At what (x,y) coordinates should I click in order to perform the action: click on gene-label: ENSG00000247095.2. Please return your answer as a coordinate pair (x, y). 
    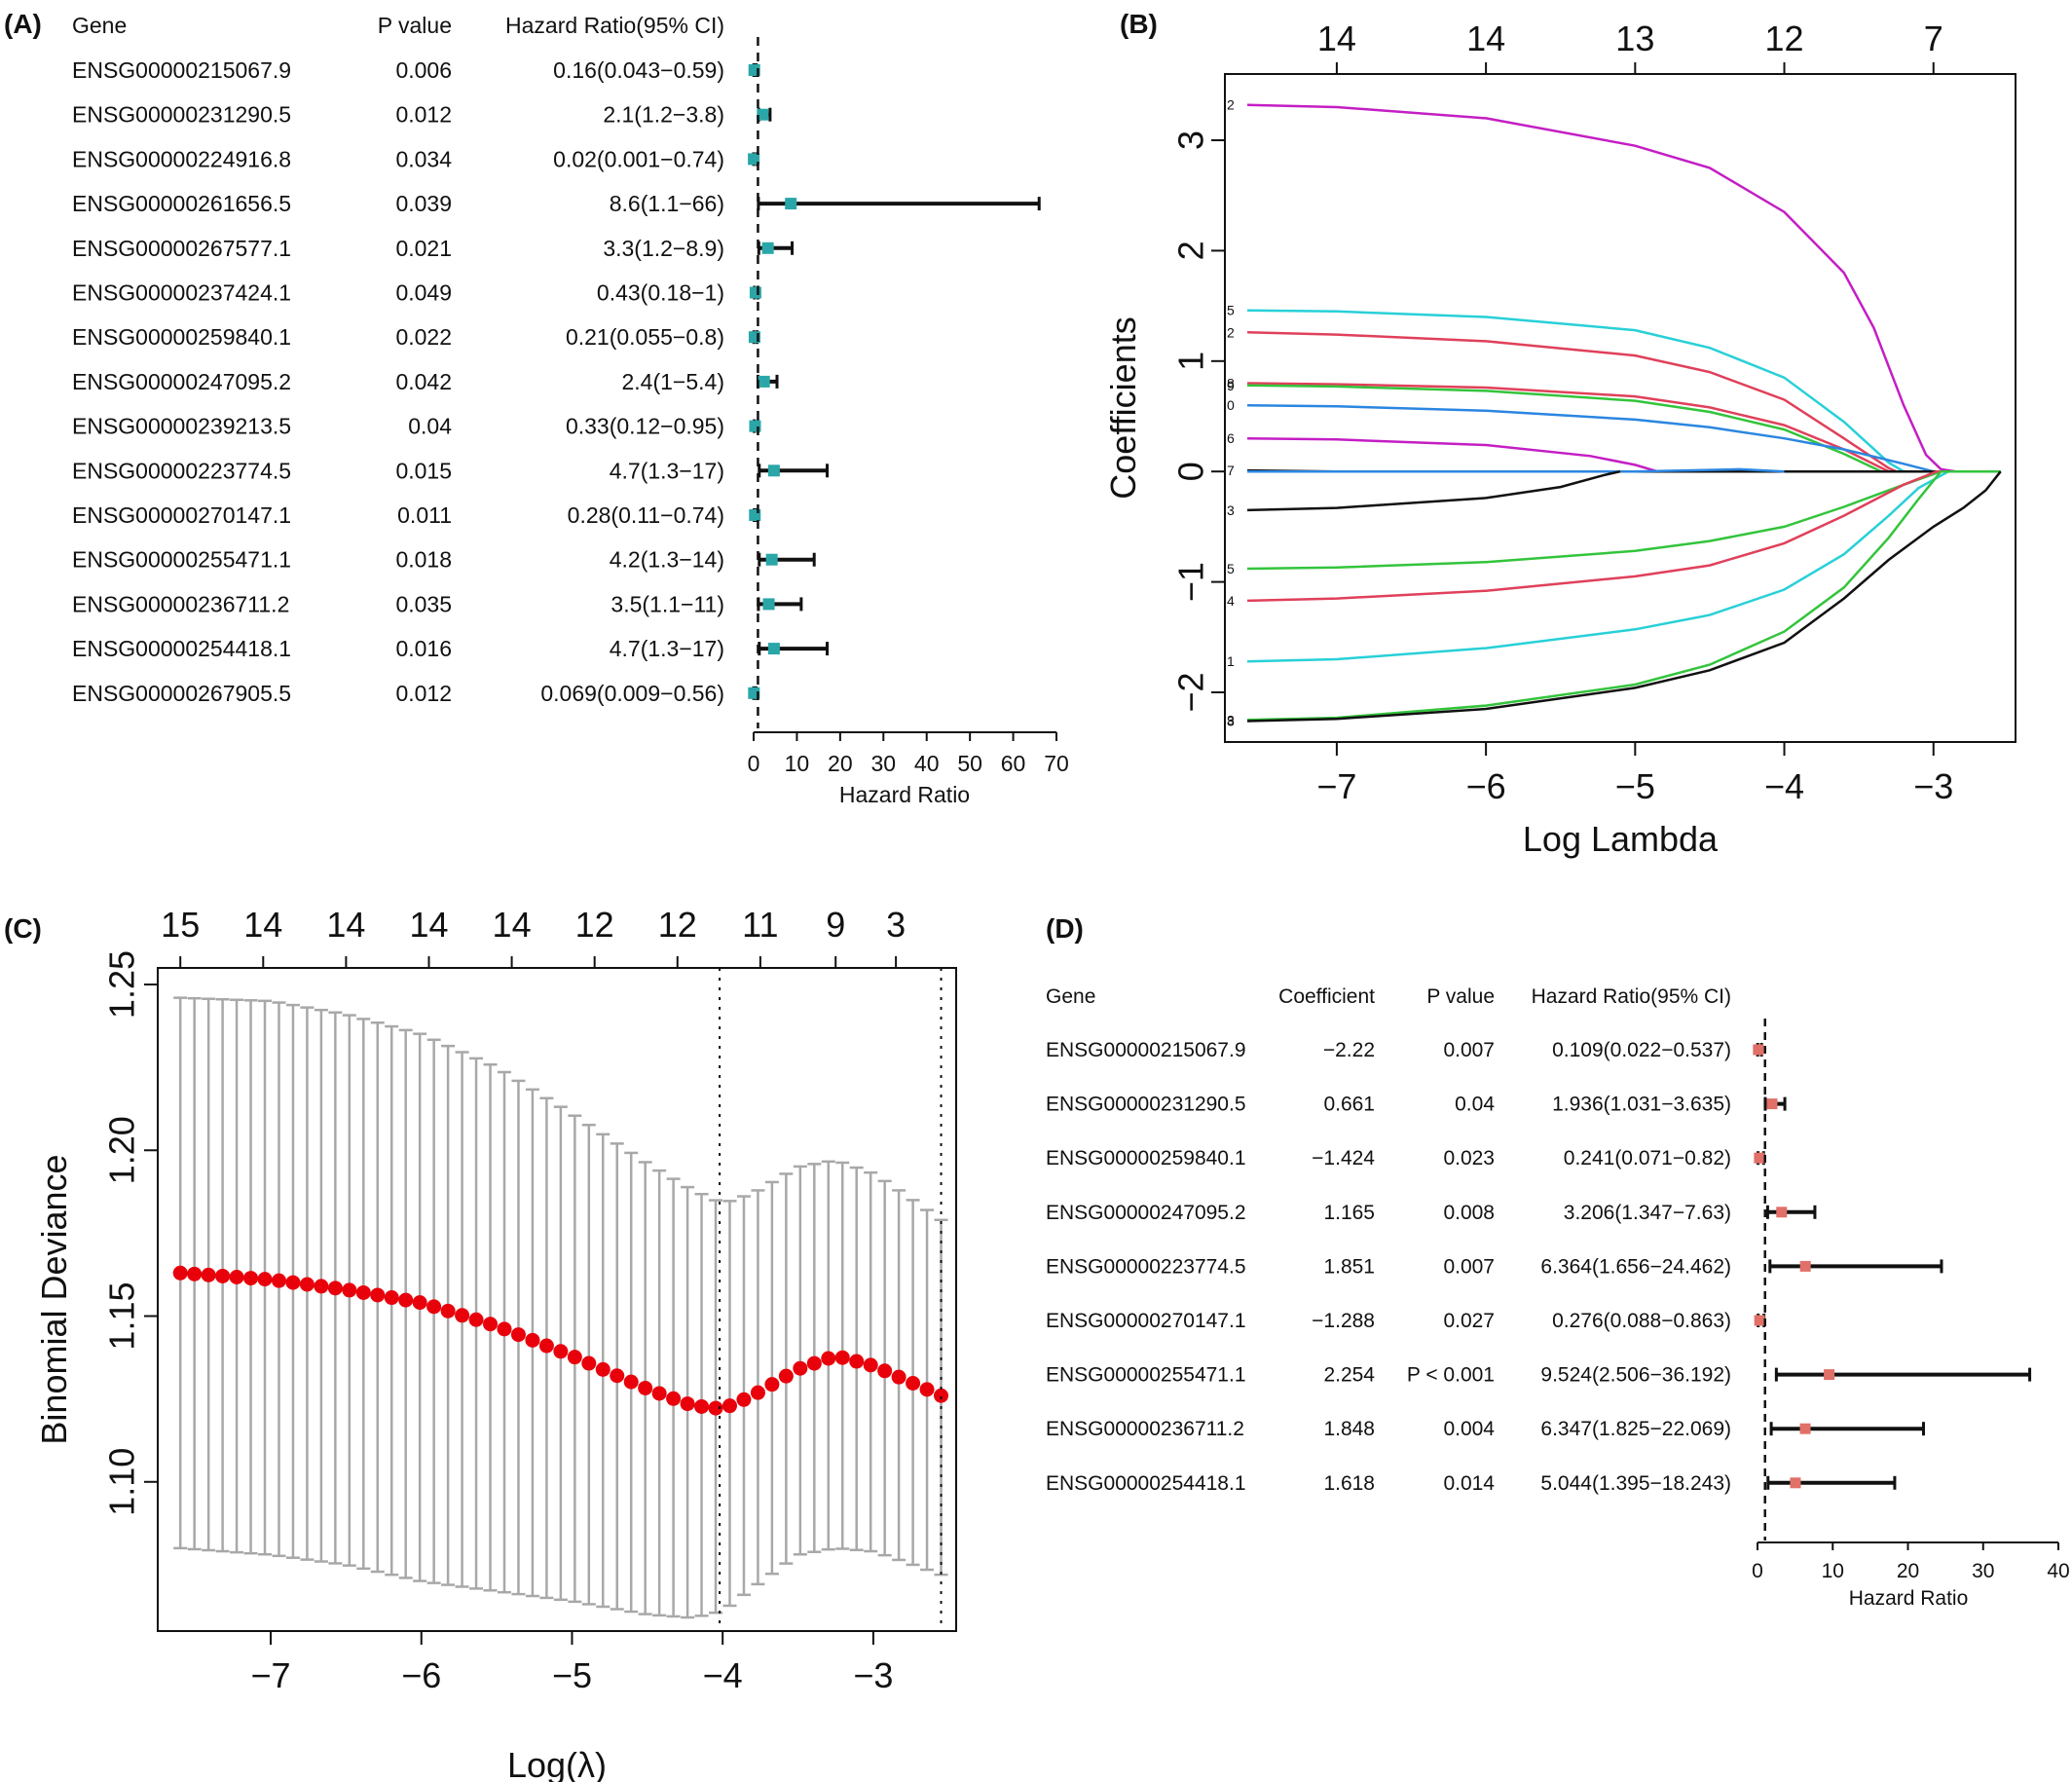
    Looking at the image, I should click on (1146, 1213).